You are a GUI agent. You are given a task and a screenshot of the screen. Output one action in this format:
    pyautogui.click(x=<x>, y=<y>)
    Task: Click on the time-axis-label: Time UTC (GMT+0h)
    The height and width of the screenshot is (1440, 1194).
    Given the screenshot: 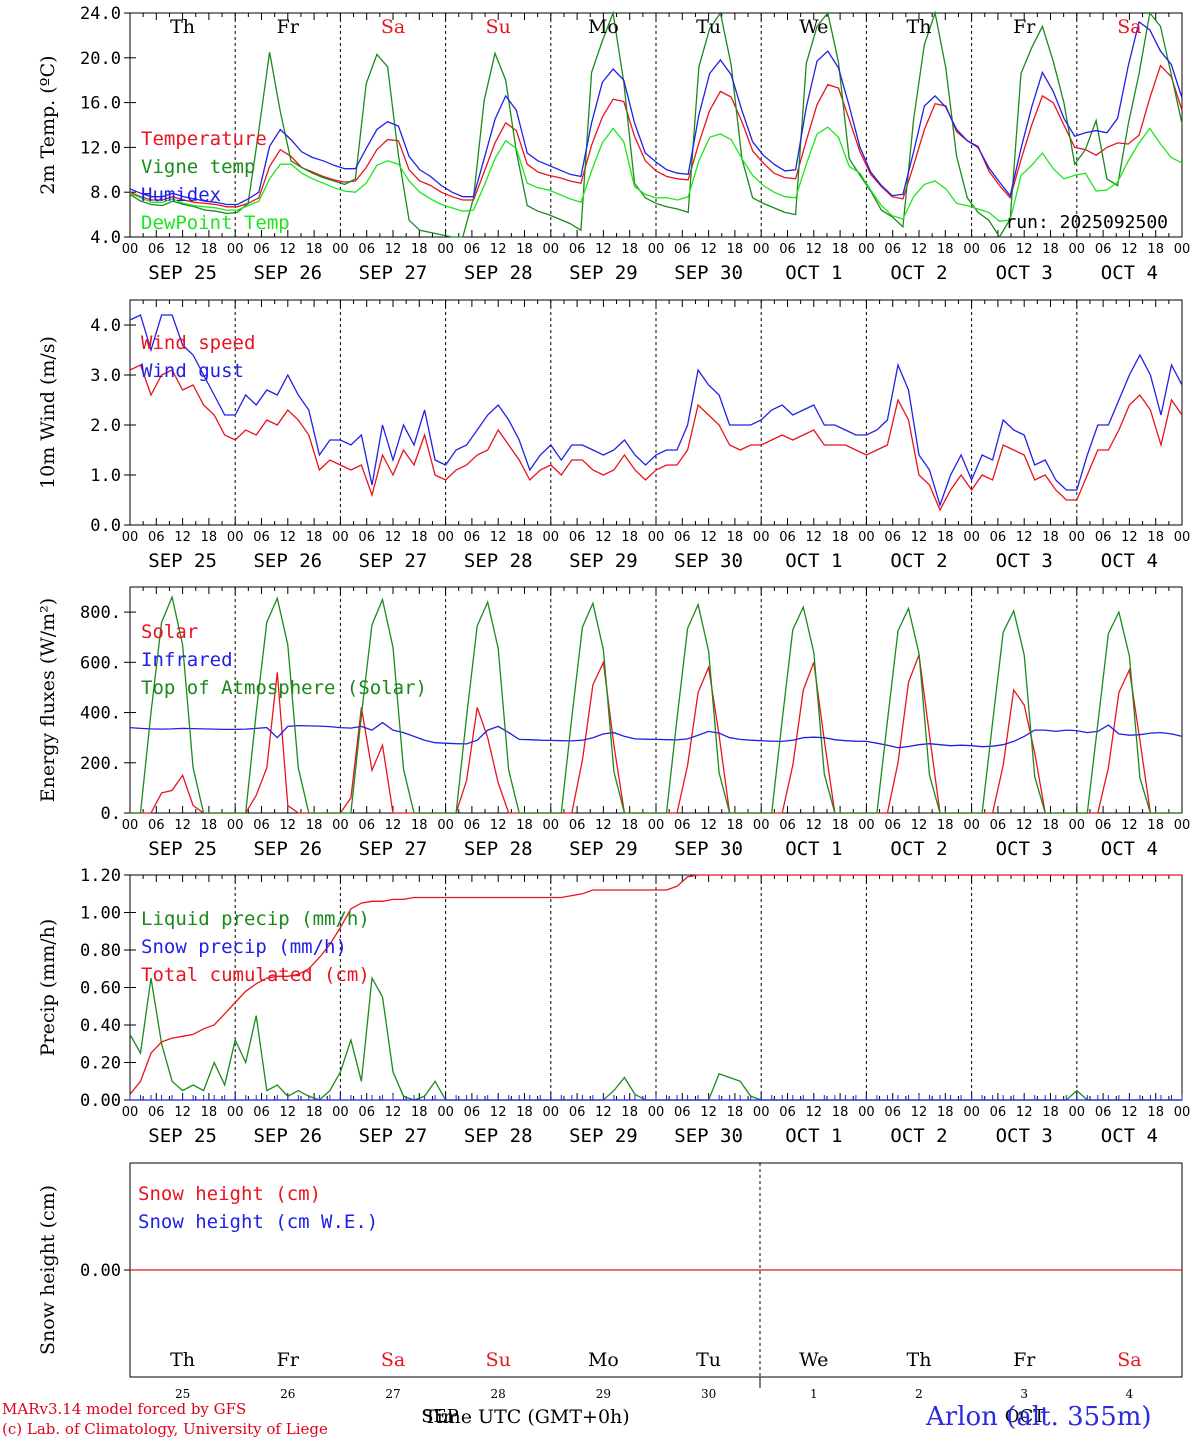 What is the action you would take?
    pyautogui.click(x=527, y=1417)
    